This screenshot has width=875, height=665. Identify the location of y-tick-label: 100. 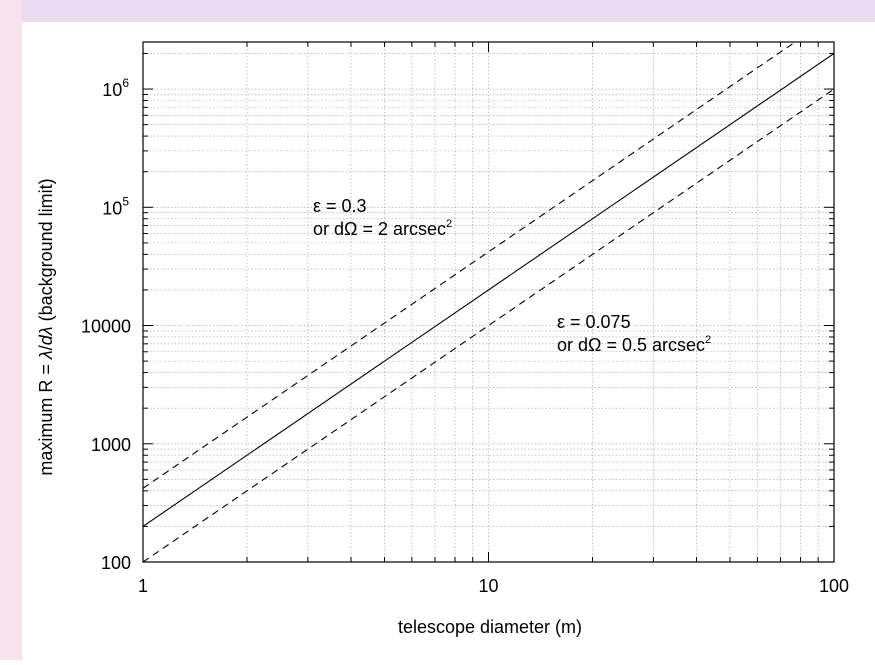
(116, 563).